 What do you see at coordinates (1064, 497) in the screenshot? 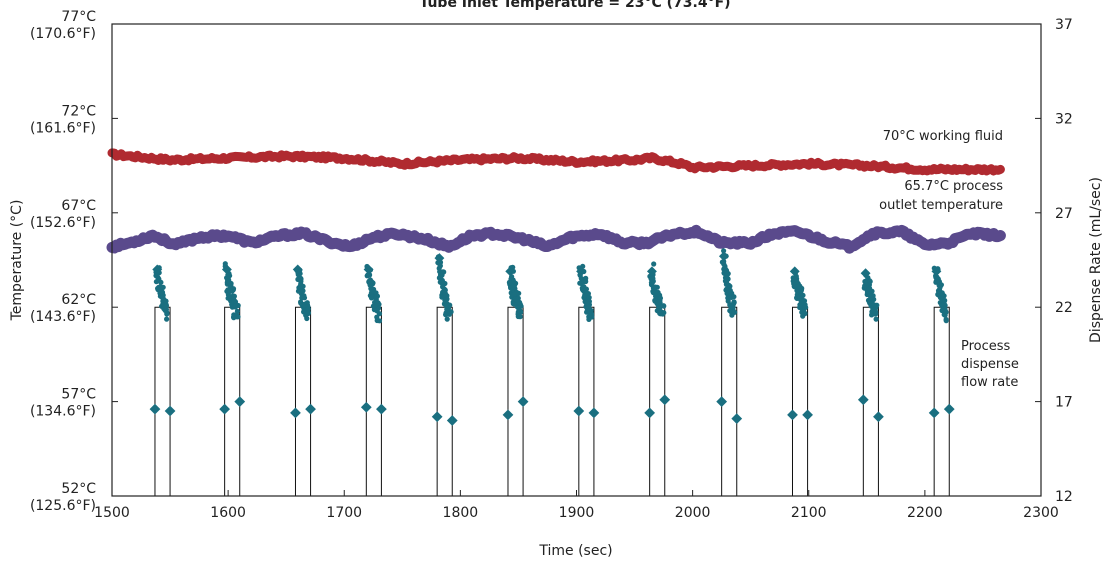
I see `right-tick-label: 12` at bounding box center [1064, 497].